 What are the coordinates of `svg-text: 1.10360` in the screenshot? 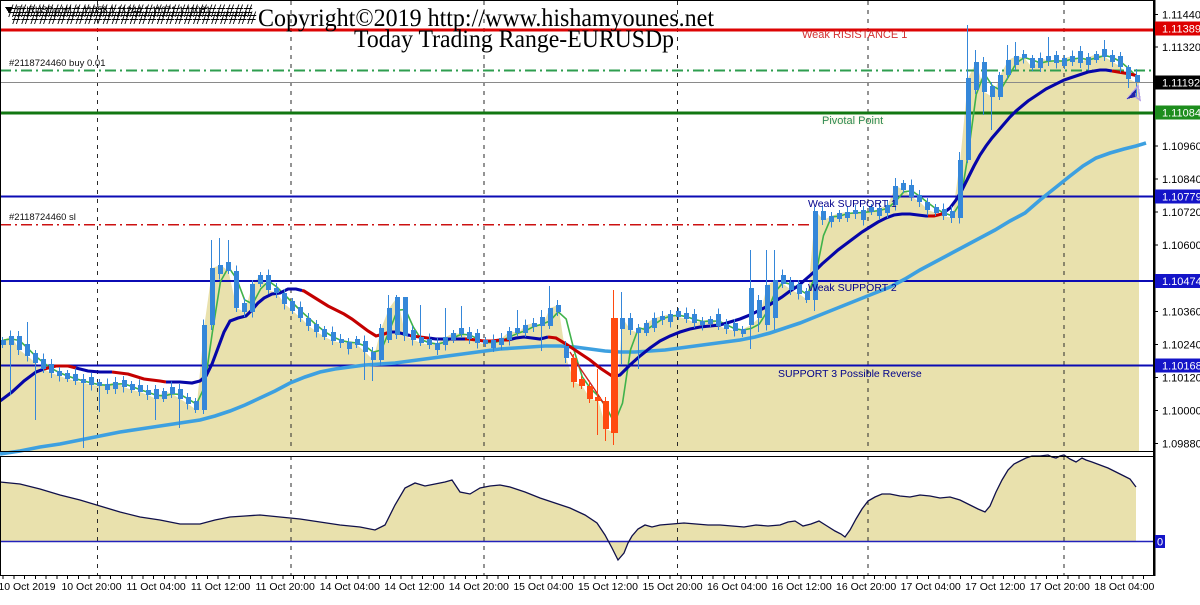 It's located at (1181, 313).